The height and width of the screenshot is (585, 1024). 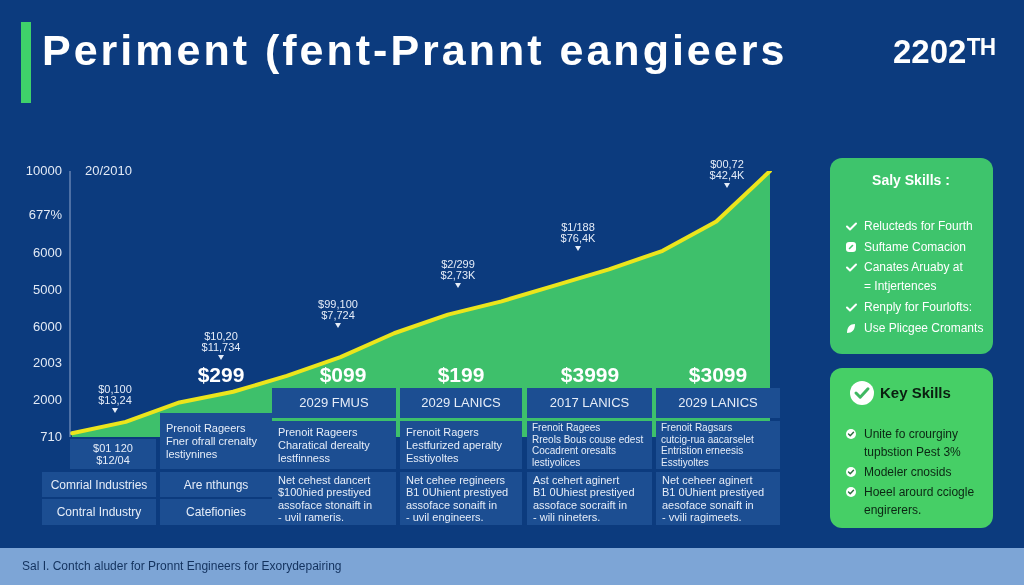 I want to click on annotation: $3999, so click(x=590, y=375).